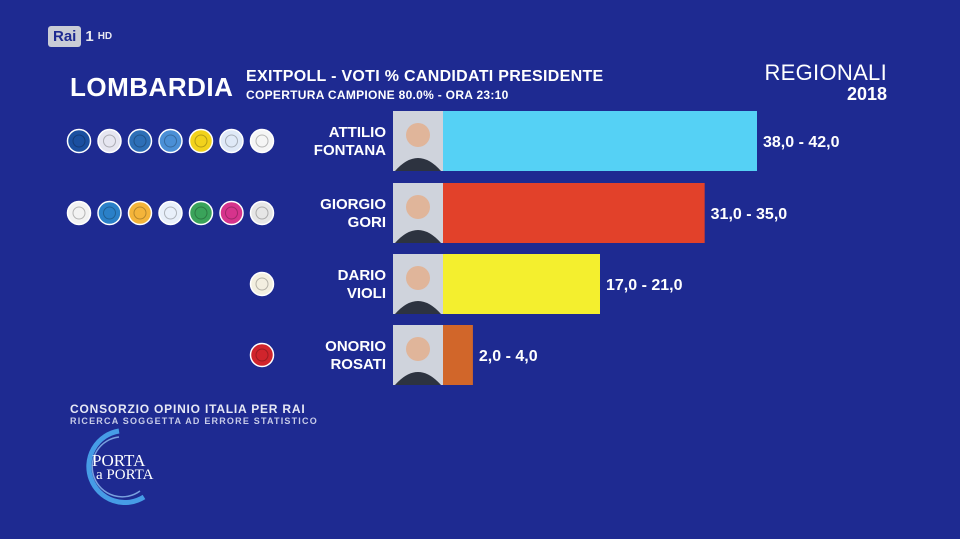 The height and width of the screenshot is (539, 960). What do you see at coordinates (749, 214) in the screenshot?
I see `bar-value-label: 31,0 - 35,0` at bounding box center [749, 214].